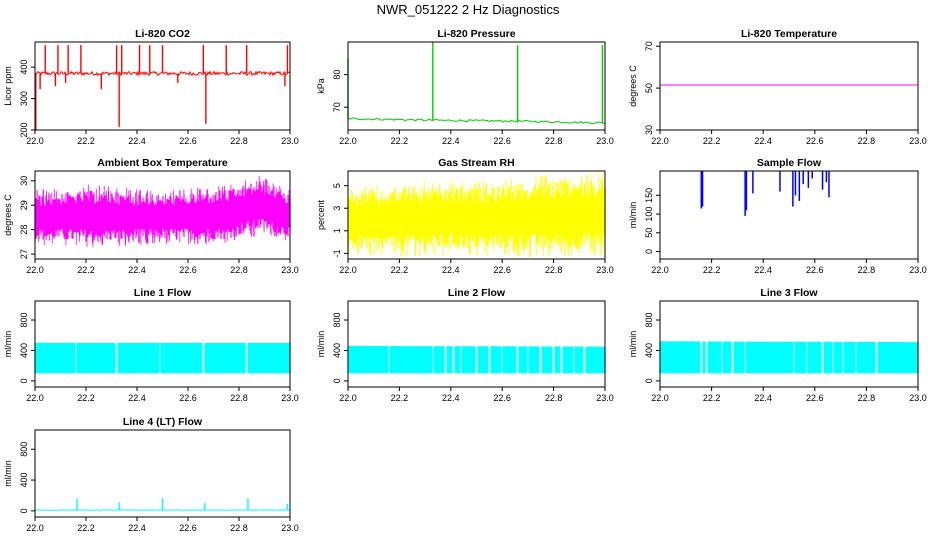 The height and width of the screenshot is (540, 936). Describe the element at coordinates (321, 86) in the screenshot. I see `y-axis-label: kPa` at that location.